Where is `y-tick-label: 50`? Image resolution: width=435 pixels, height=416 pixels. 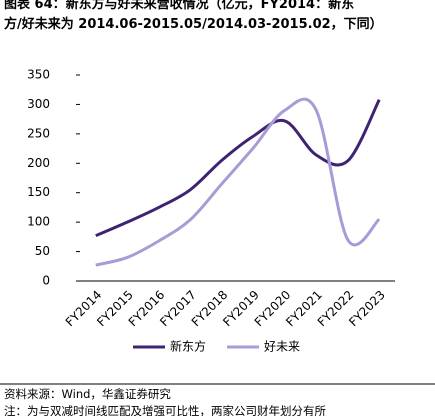
y-tick-label: 50 is located at coordinates (42, 251).